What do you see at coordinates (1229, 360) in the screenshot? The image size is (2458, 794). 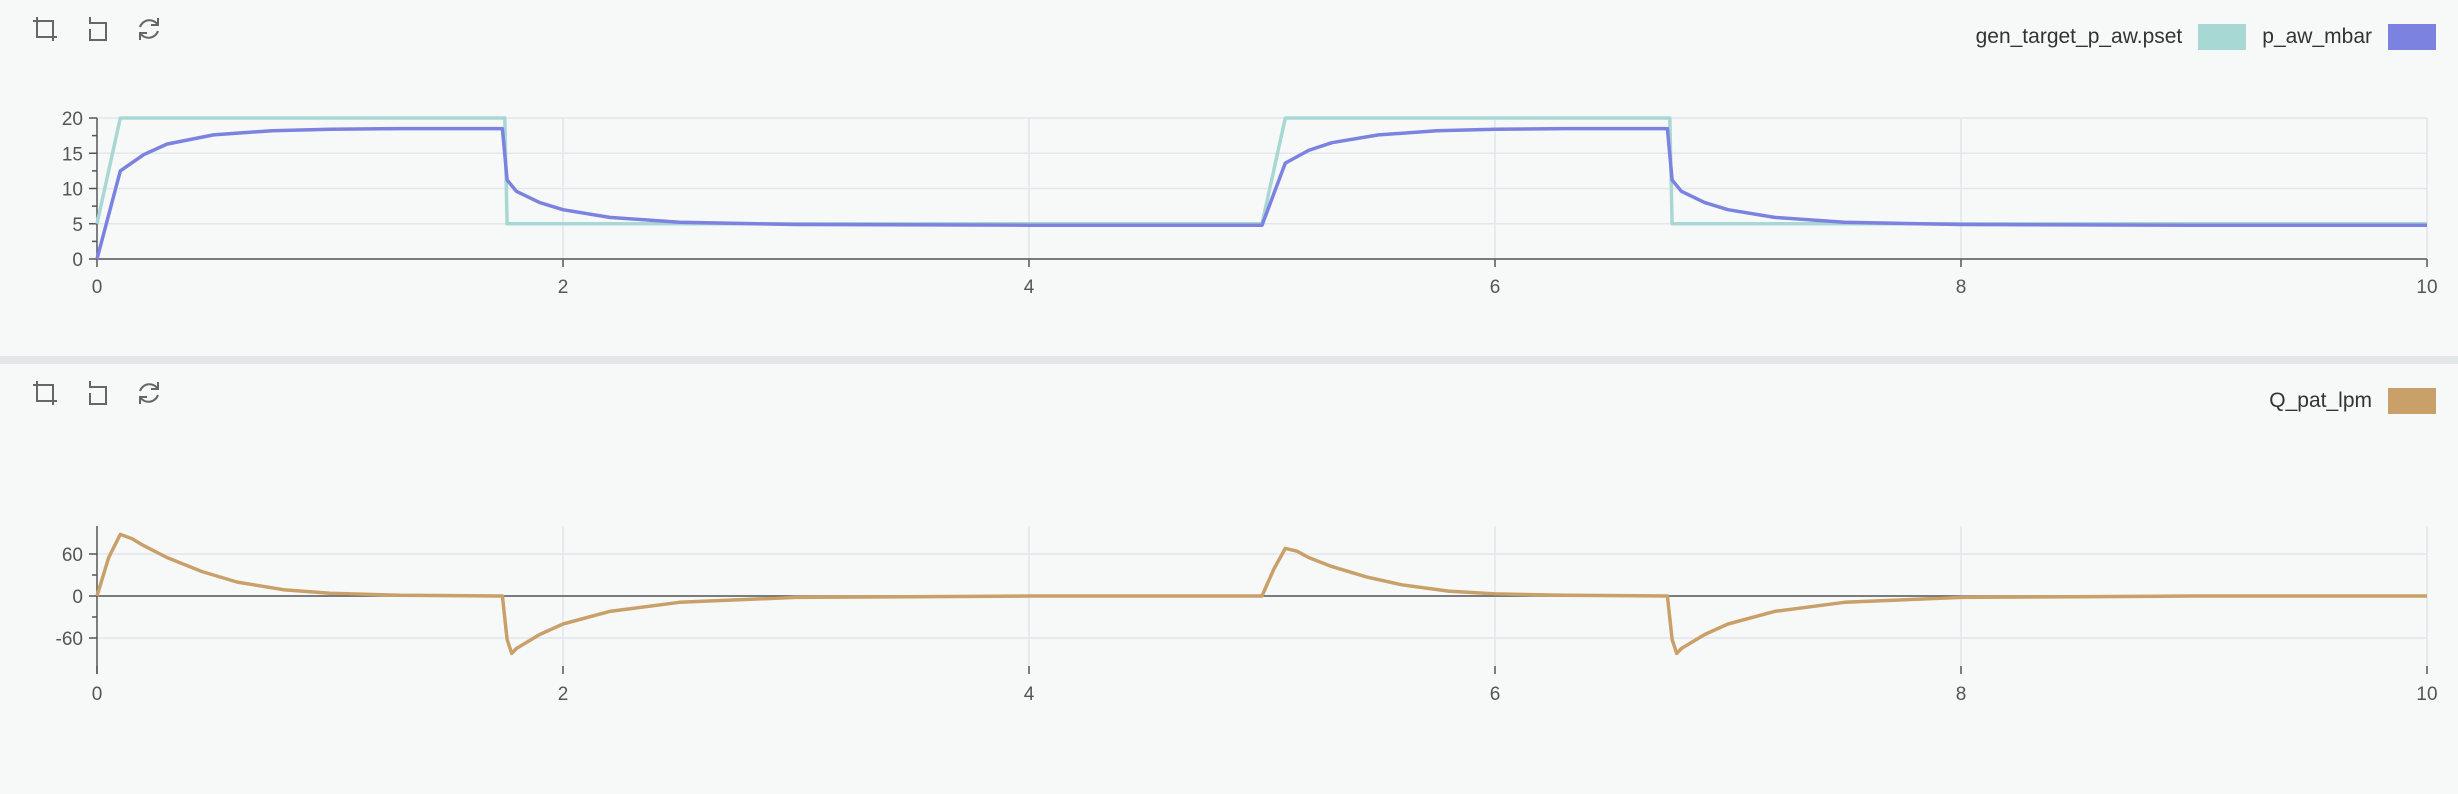 I see `panel-divider` at bounding box center [1229, 360].